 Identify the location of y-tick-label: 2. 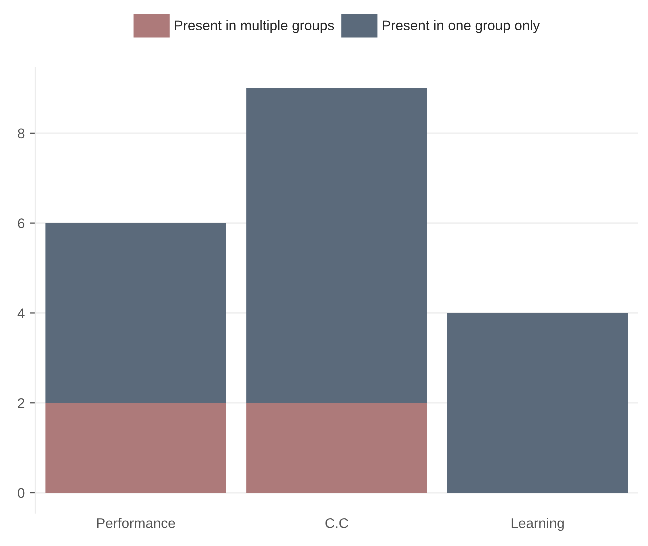
(21, 403).